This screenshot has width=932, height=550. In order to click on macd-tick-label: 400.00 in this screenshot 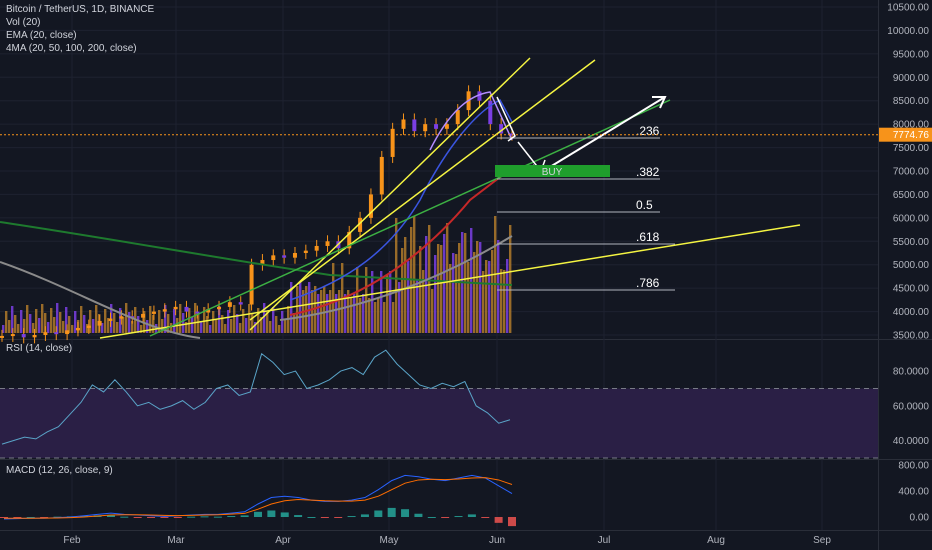, I will do `click(913, 492)`.